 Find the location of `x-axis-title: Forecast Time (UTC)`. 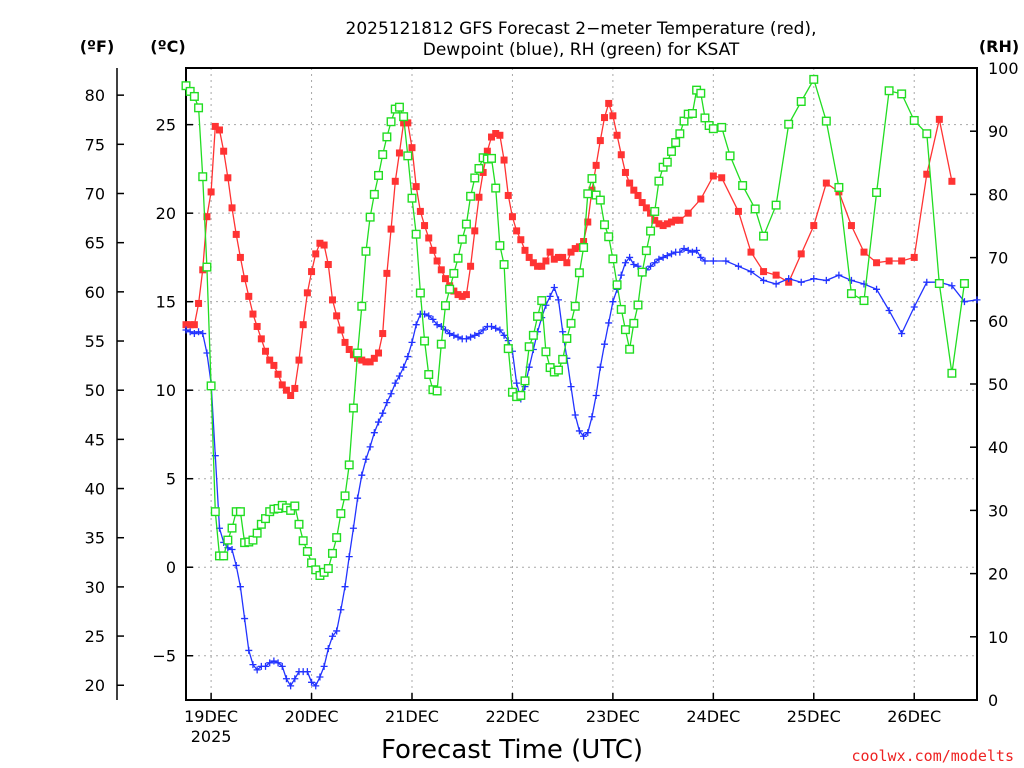

x-axis-title: Forecast Time (UTC) is located at coordinates (512, 750).